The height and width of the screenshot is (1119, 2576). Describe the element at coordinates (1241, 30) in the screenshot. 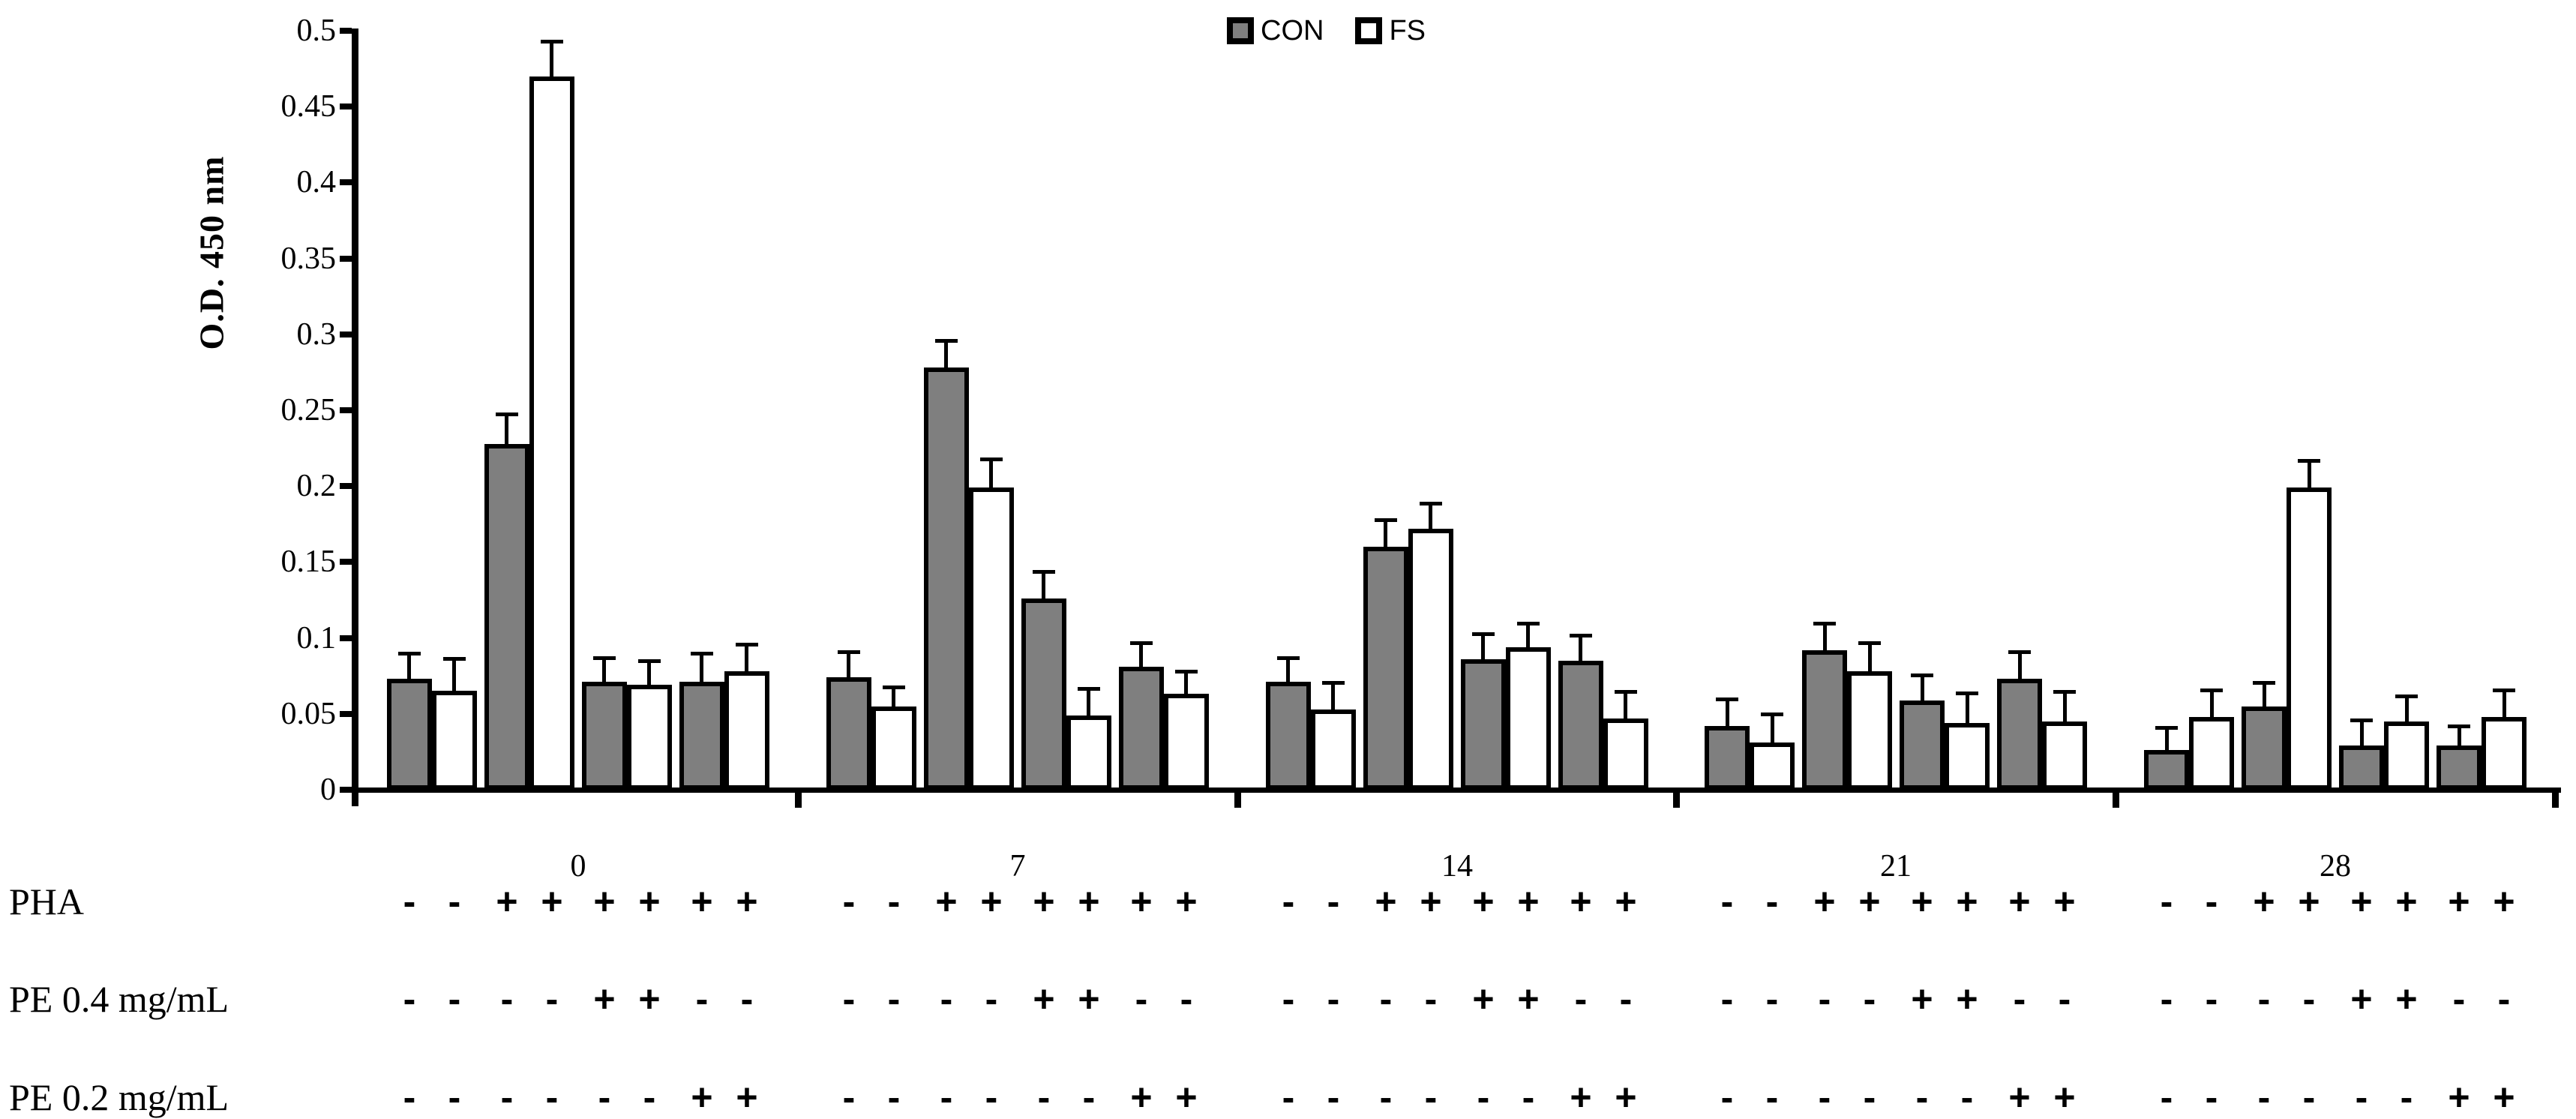

I see `con-swatch-icon` at that location.